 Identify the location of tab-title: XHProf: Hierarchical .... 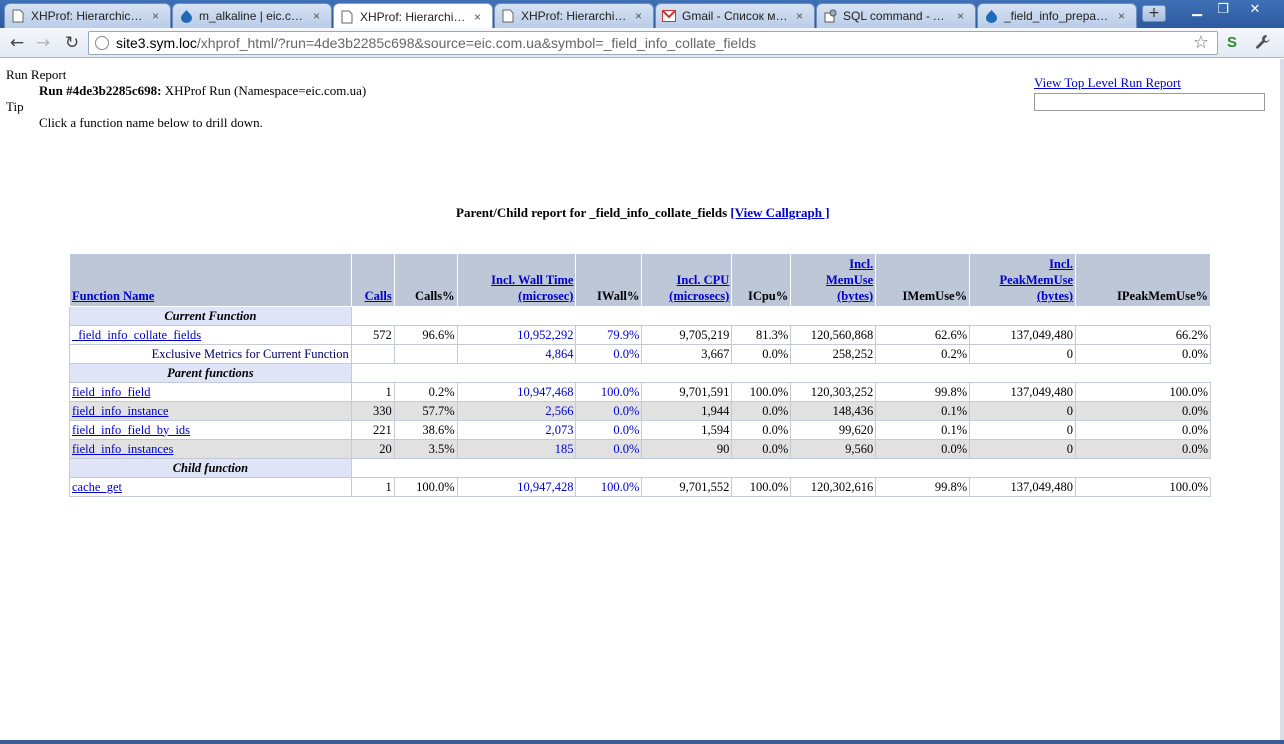
(88, 16).